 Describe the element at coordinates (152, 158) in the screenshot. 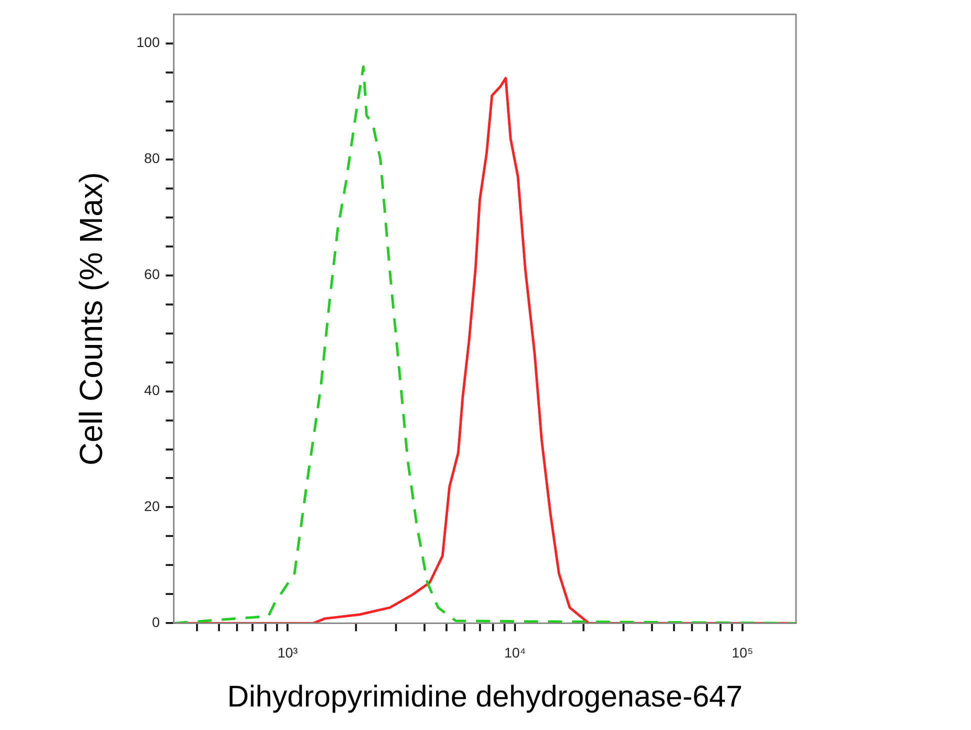

I see `y-tick-label: 80` at that location.